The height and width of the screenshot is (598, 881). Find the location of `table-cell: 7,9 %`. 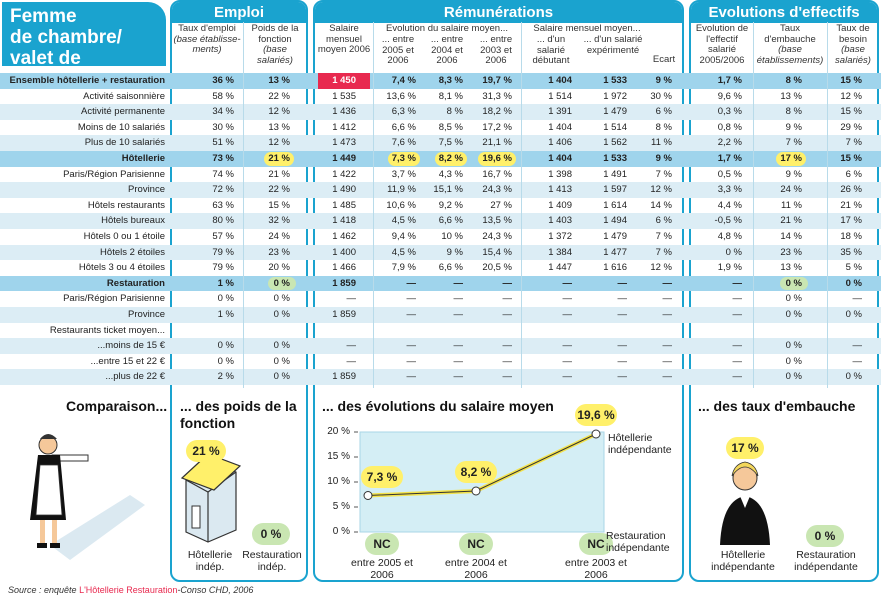

table-cell: 7,9 % is located at coordinates (403, 268).